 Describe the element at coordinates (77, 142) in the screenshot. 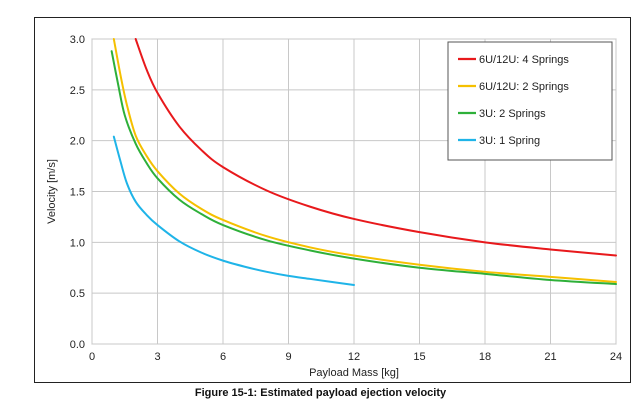

I see `y-tick-label: 2.0` at that location.